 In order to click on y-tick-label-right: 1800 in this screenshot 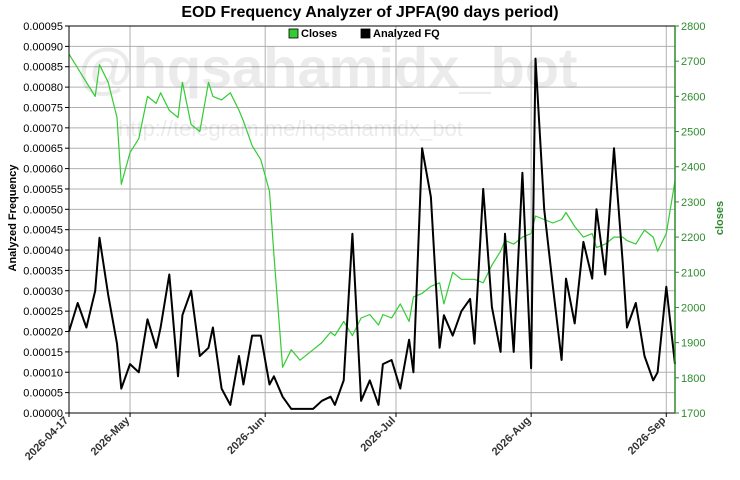, I will do `click(693, 379)`.